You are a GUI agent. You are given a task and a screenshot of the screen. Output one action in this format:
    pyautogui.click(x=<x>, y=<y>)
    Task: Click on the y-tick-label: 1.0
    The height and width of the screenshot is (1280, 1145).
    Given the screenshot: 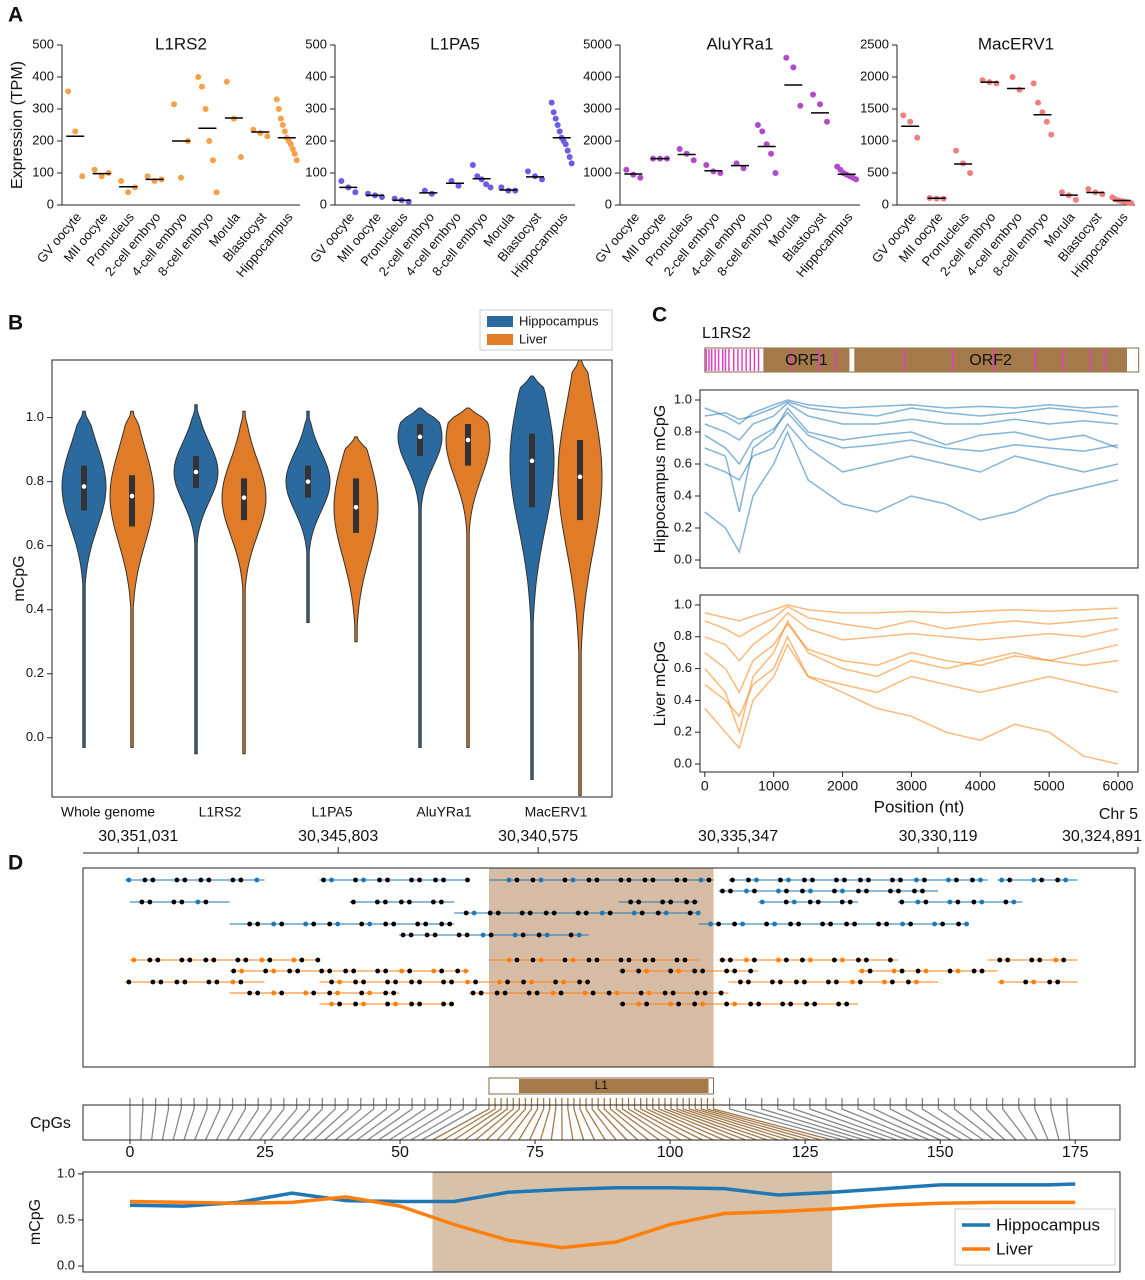 What is the action you would take?
    pyautogui.click(x=35, y=416)
    